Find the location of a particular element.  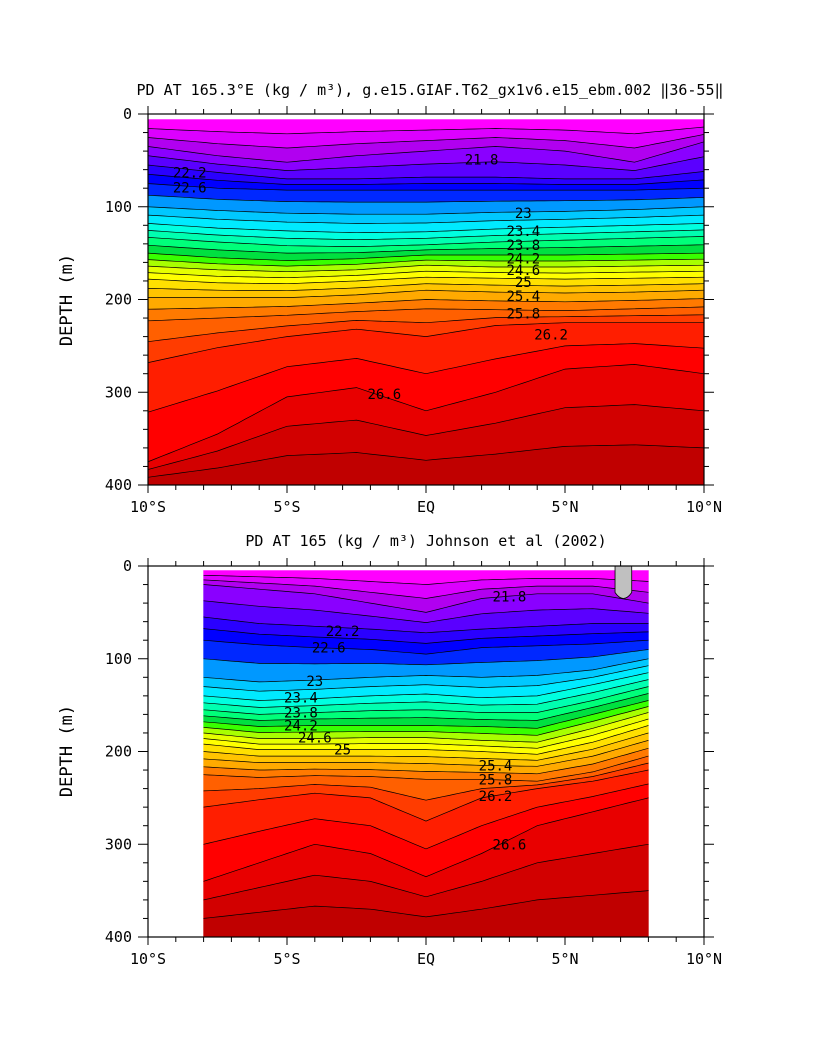

x-tick-label: 10°N is located at coordinates (704, 959).